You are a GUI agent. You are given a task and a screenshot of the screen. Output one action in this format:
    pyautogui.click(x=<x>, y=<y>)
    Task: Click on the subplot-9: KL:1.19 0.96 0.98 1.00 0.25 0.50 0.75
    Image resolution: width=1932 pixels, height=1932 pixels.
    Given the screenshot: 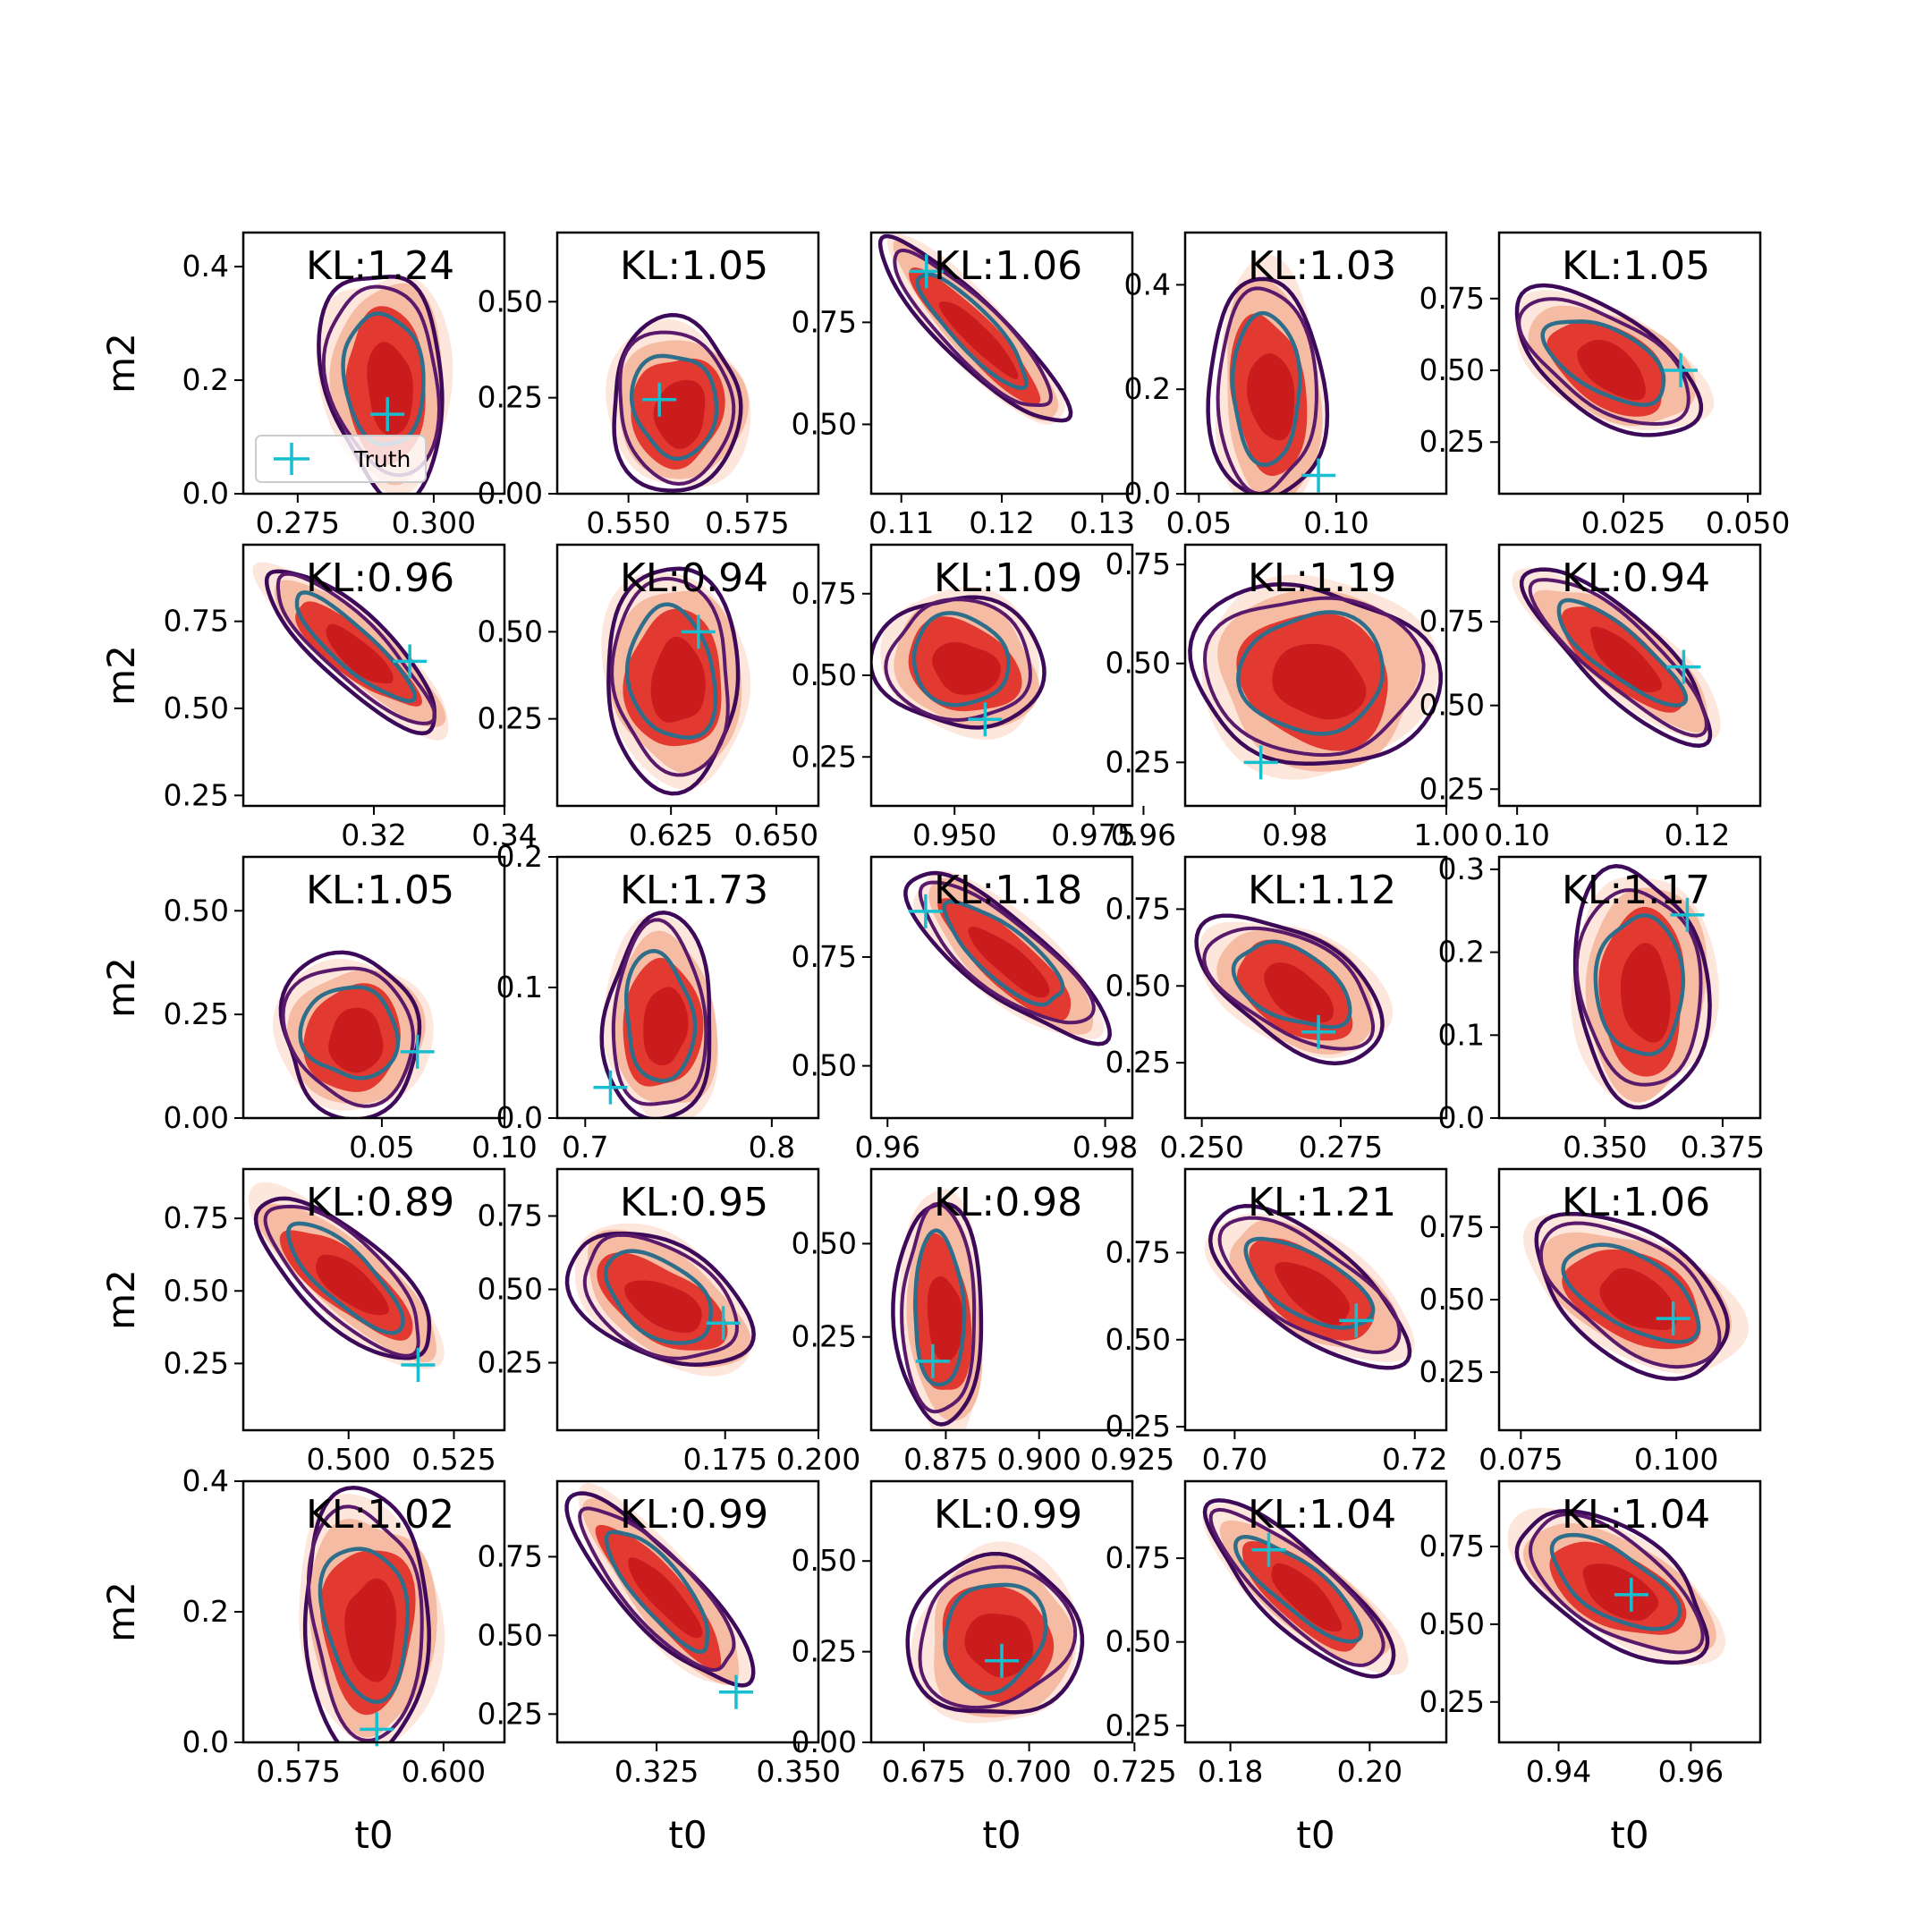 What is the action you would take?
    pyautogui.click(x=1292, y=697)
    